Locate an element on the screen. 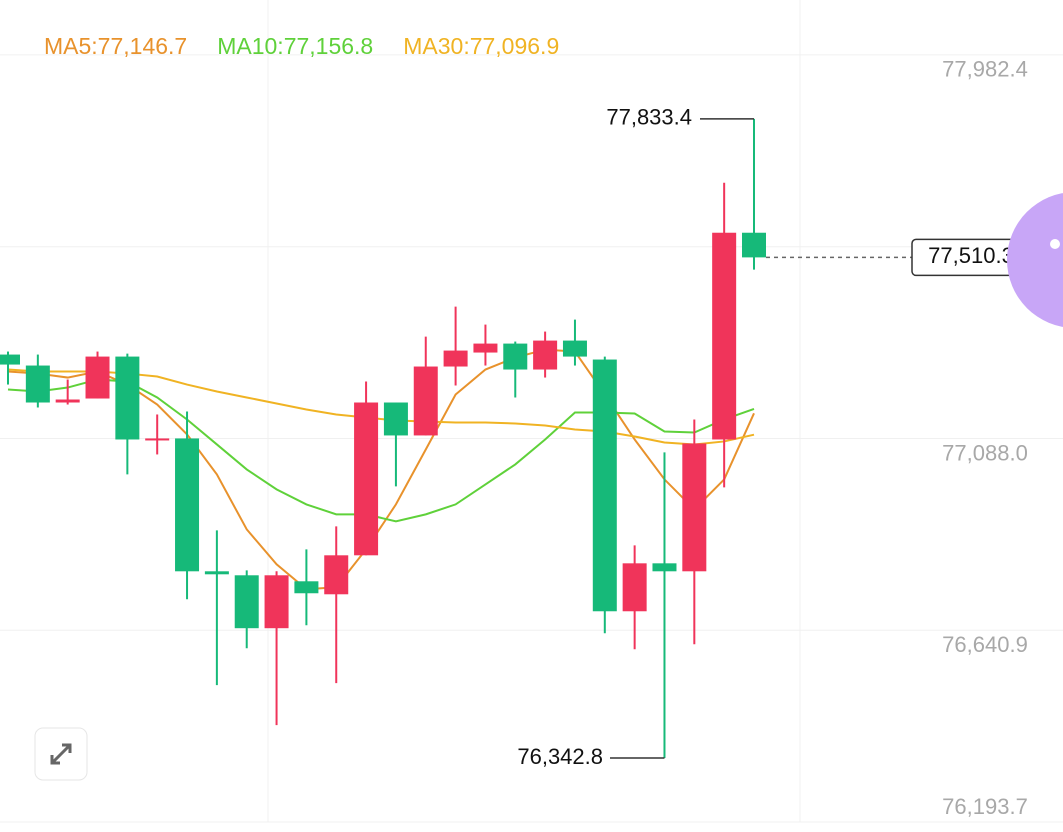  high-label: 77,833.4 is located at coordinates (649, 117).